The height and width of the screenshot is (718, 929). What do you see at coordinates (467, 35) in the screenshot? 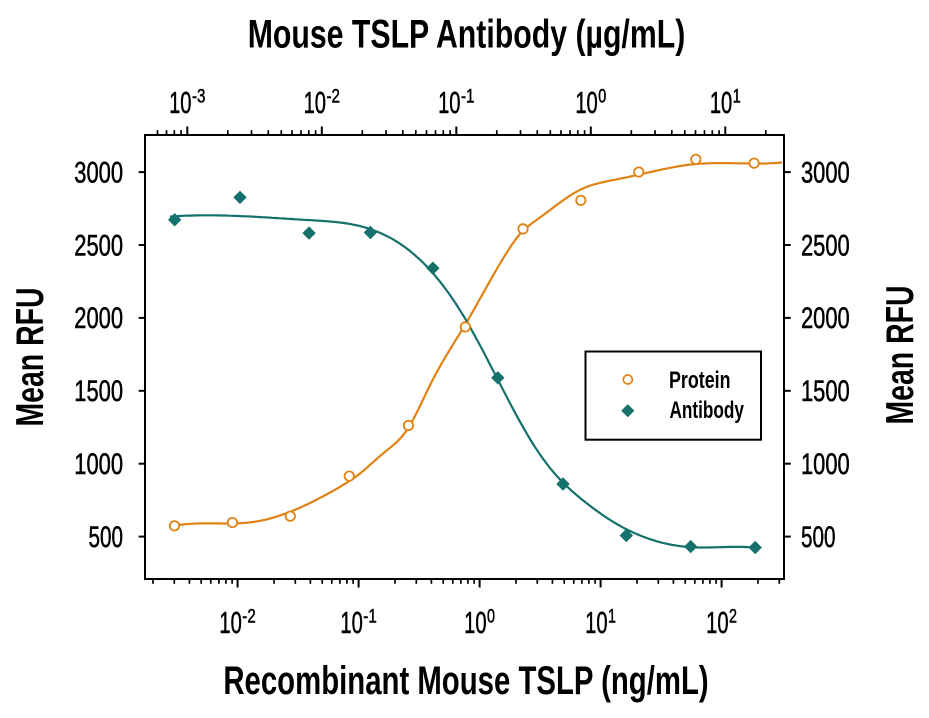
I see `svg-text: Mouse TSLP Antibody (µg/mL)` at bounding box center [467, 35].